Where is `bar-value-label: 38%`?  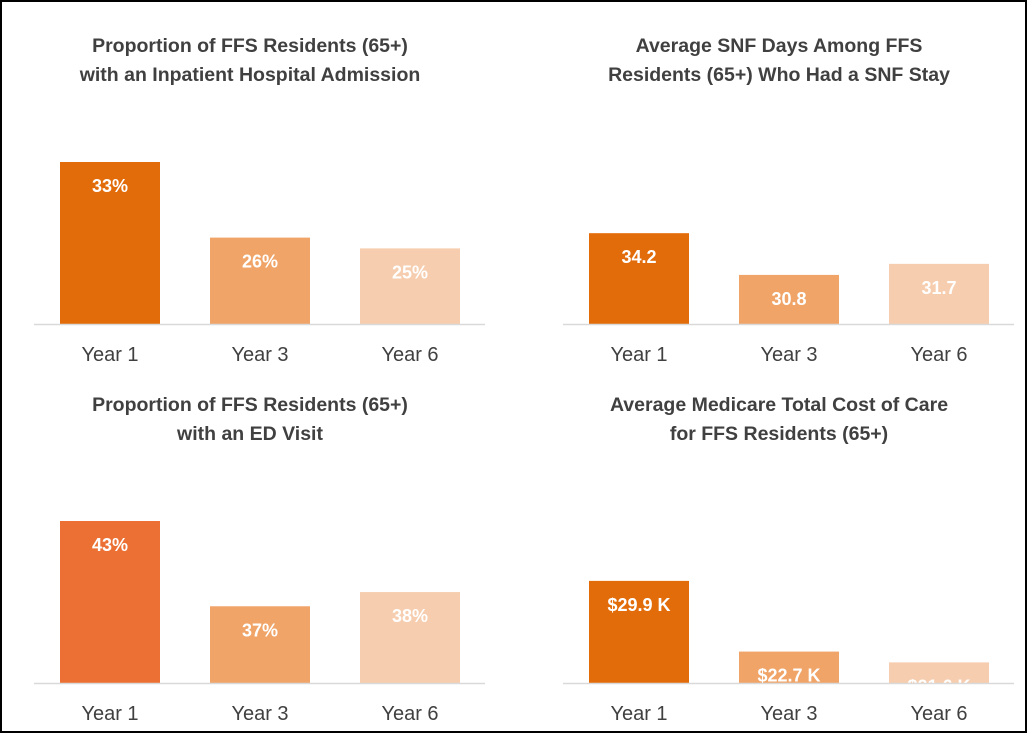
bar-value-label: 38% is located at coordinates (410, 616).